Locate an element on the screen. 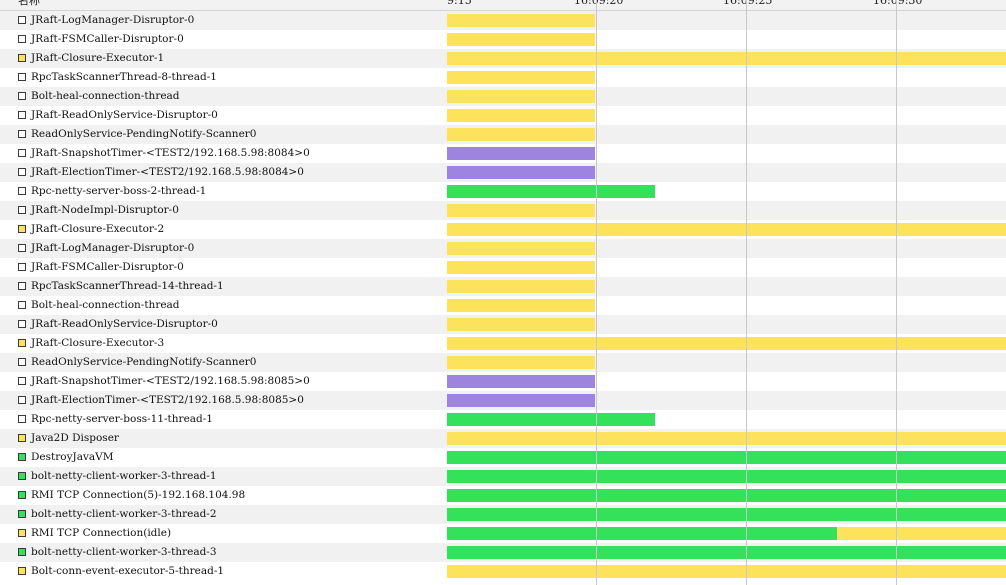 This screenshot has height=585, width=1006. thread-name: JRaft-ReadOnlyService-Disruptor-0 is located at coordinates (124, 115).